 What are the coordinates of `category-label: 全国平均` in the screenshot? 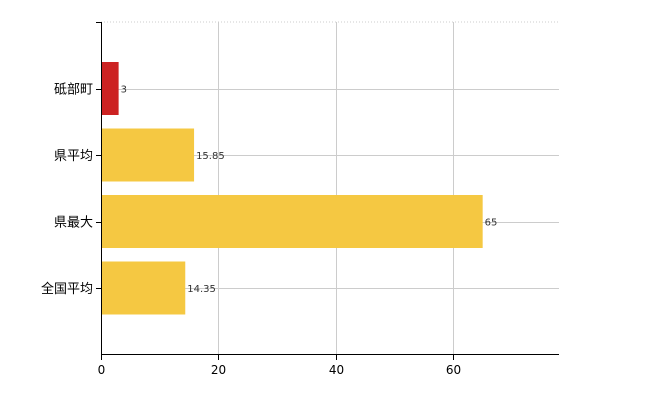 It's located at (67, 289).